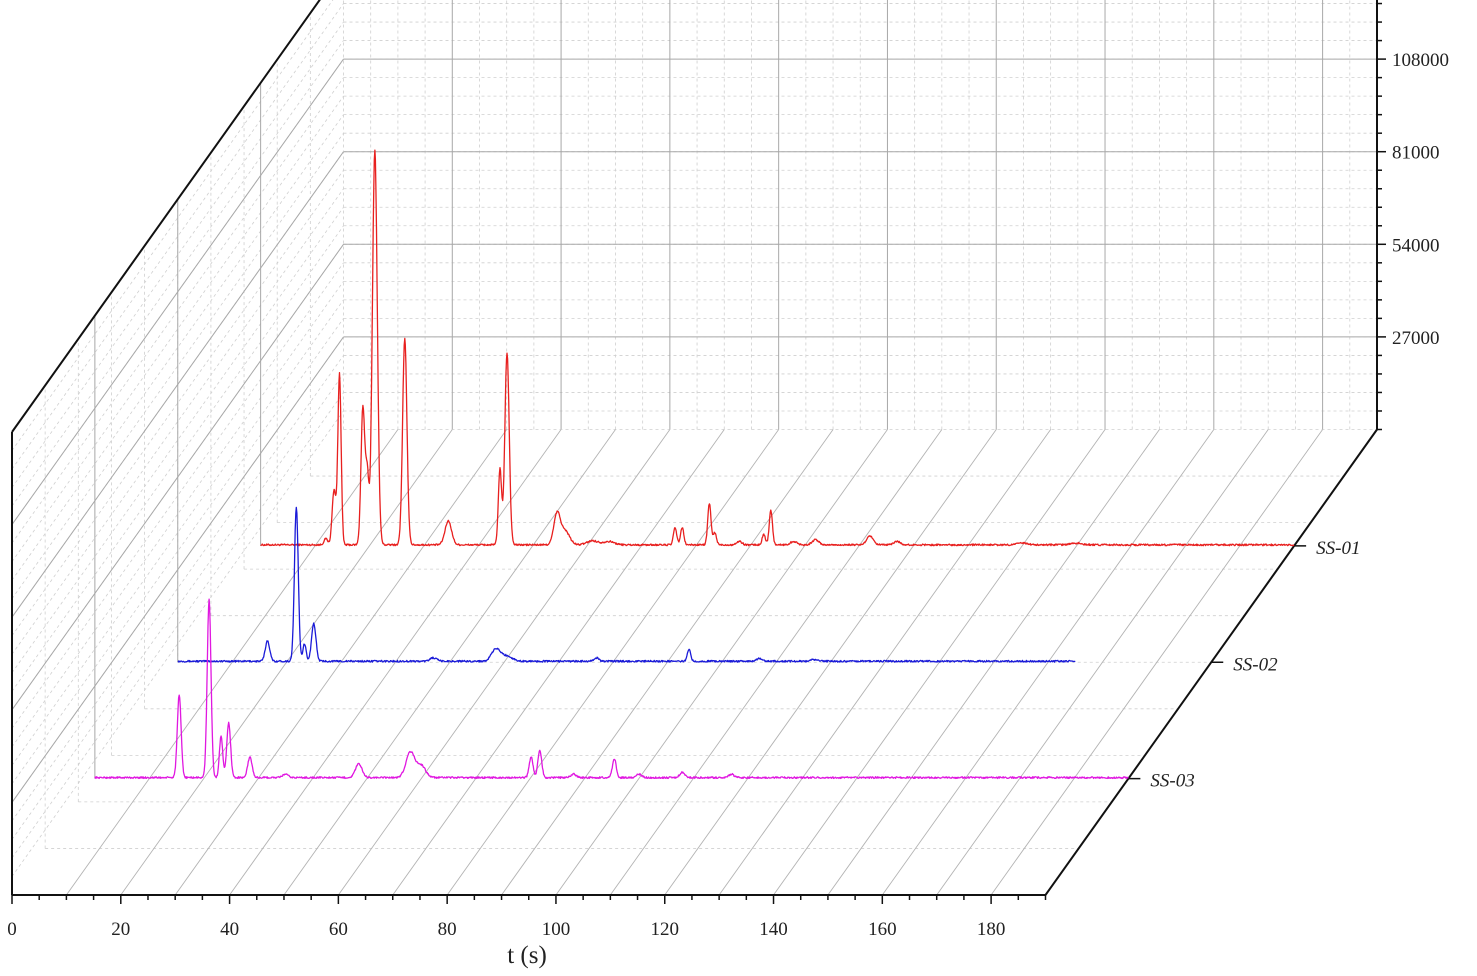 This screenshot has height=976, width=1477. What do you see at coordinates (1416, 338) in the screenshot?
I see `y-tick-label: 27000` at bounding box center [1416, 338].